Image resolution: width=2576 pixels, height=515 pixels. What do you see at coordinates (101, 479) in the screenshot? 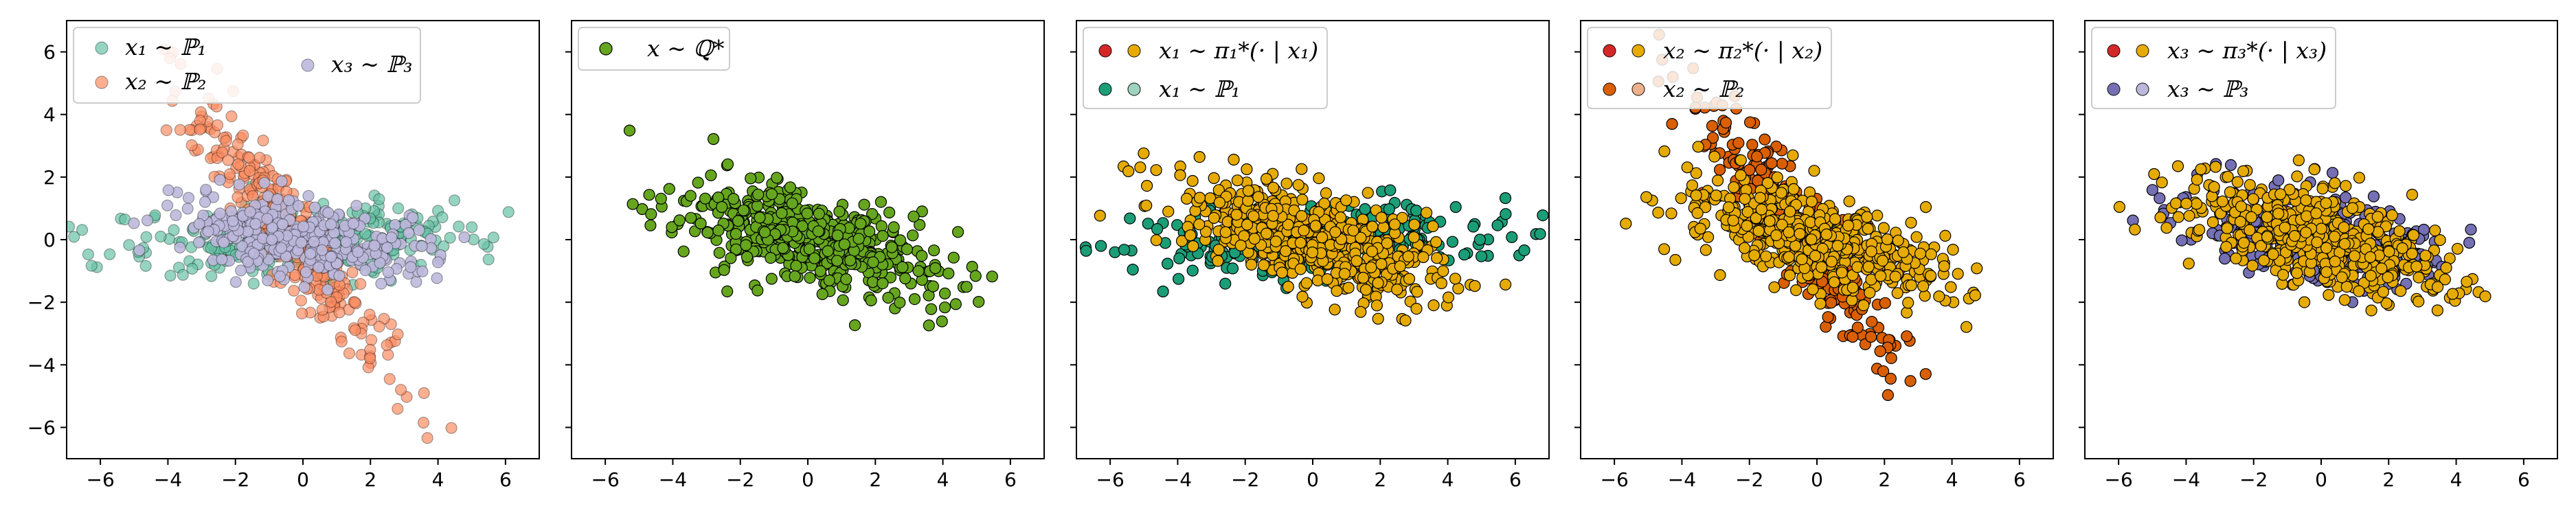
I see `x-tick-label: −6` at bounding box center [101, 479].